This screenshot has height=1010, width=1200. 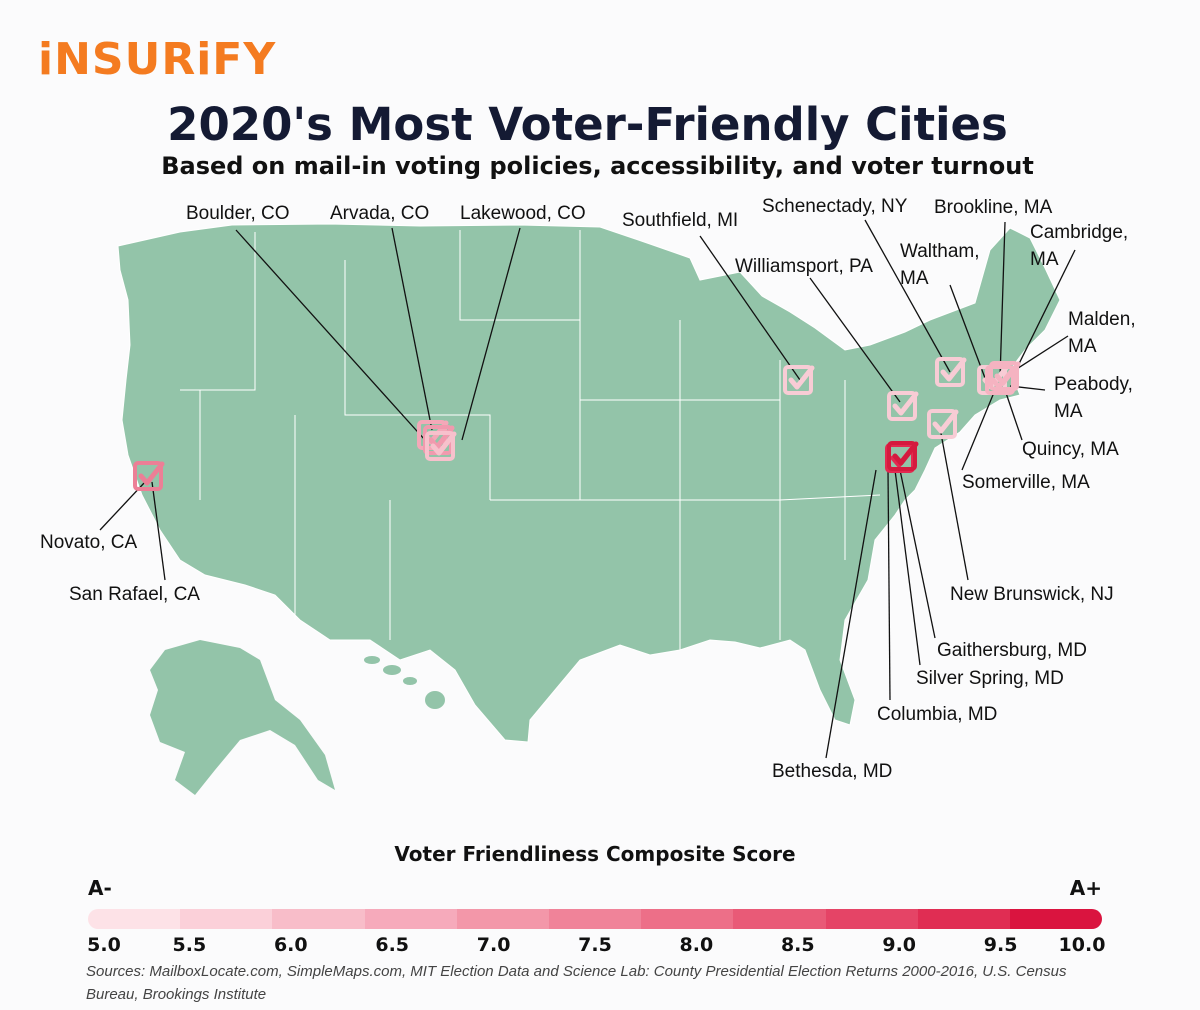 I want to click on alaska-shape, so click(x=242, y=717).